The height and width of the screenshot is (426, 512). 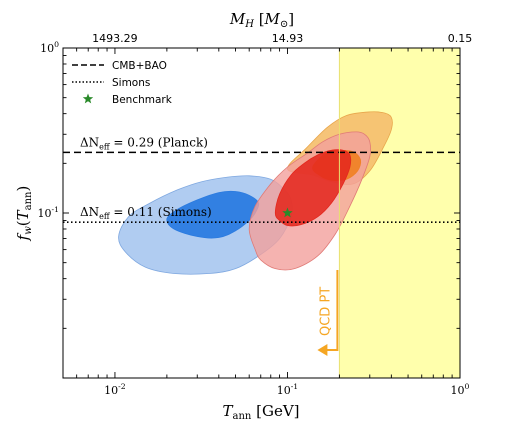 I want to click on legend-label-benchmark: Benchmark, so click(x=142, y=100).